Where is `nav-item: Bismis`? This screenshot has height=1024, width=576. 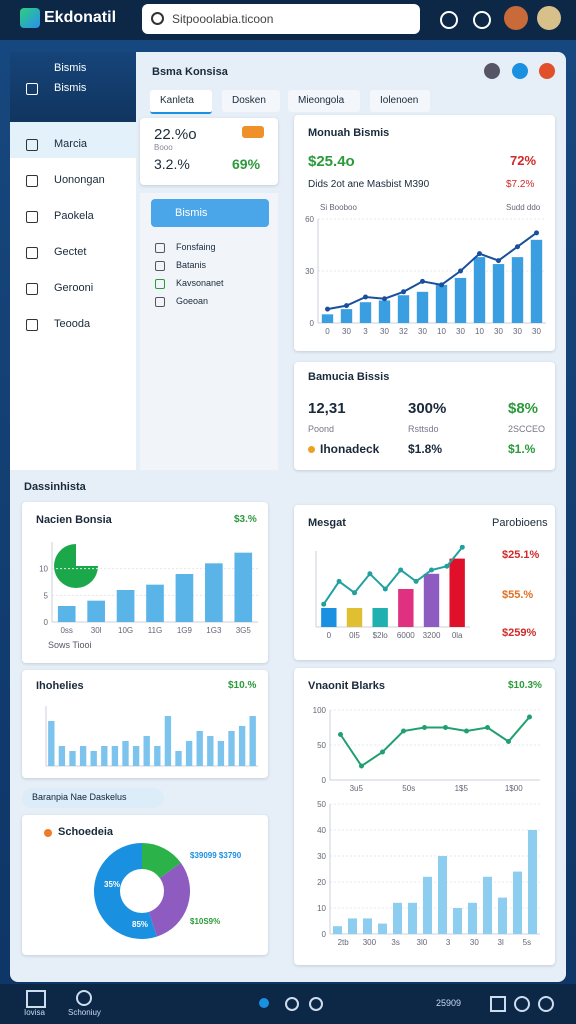 nav-item: Bismis is located at coordinates (70, 88).